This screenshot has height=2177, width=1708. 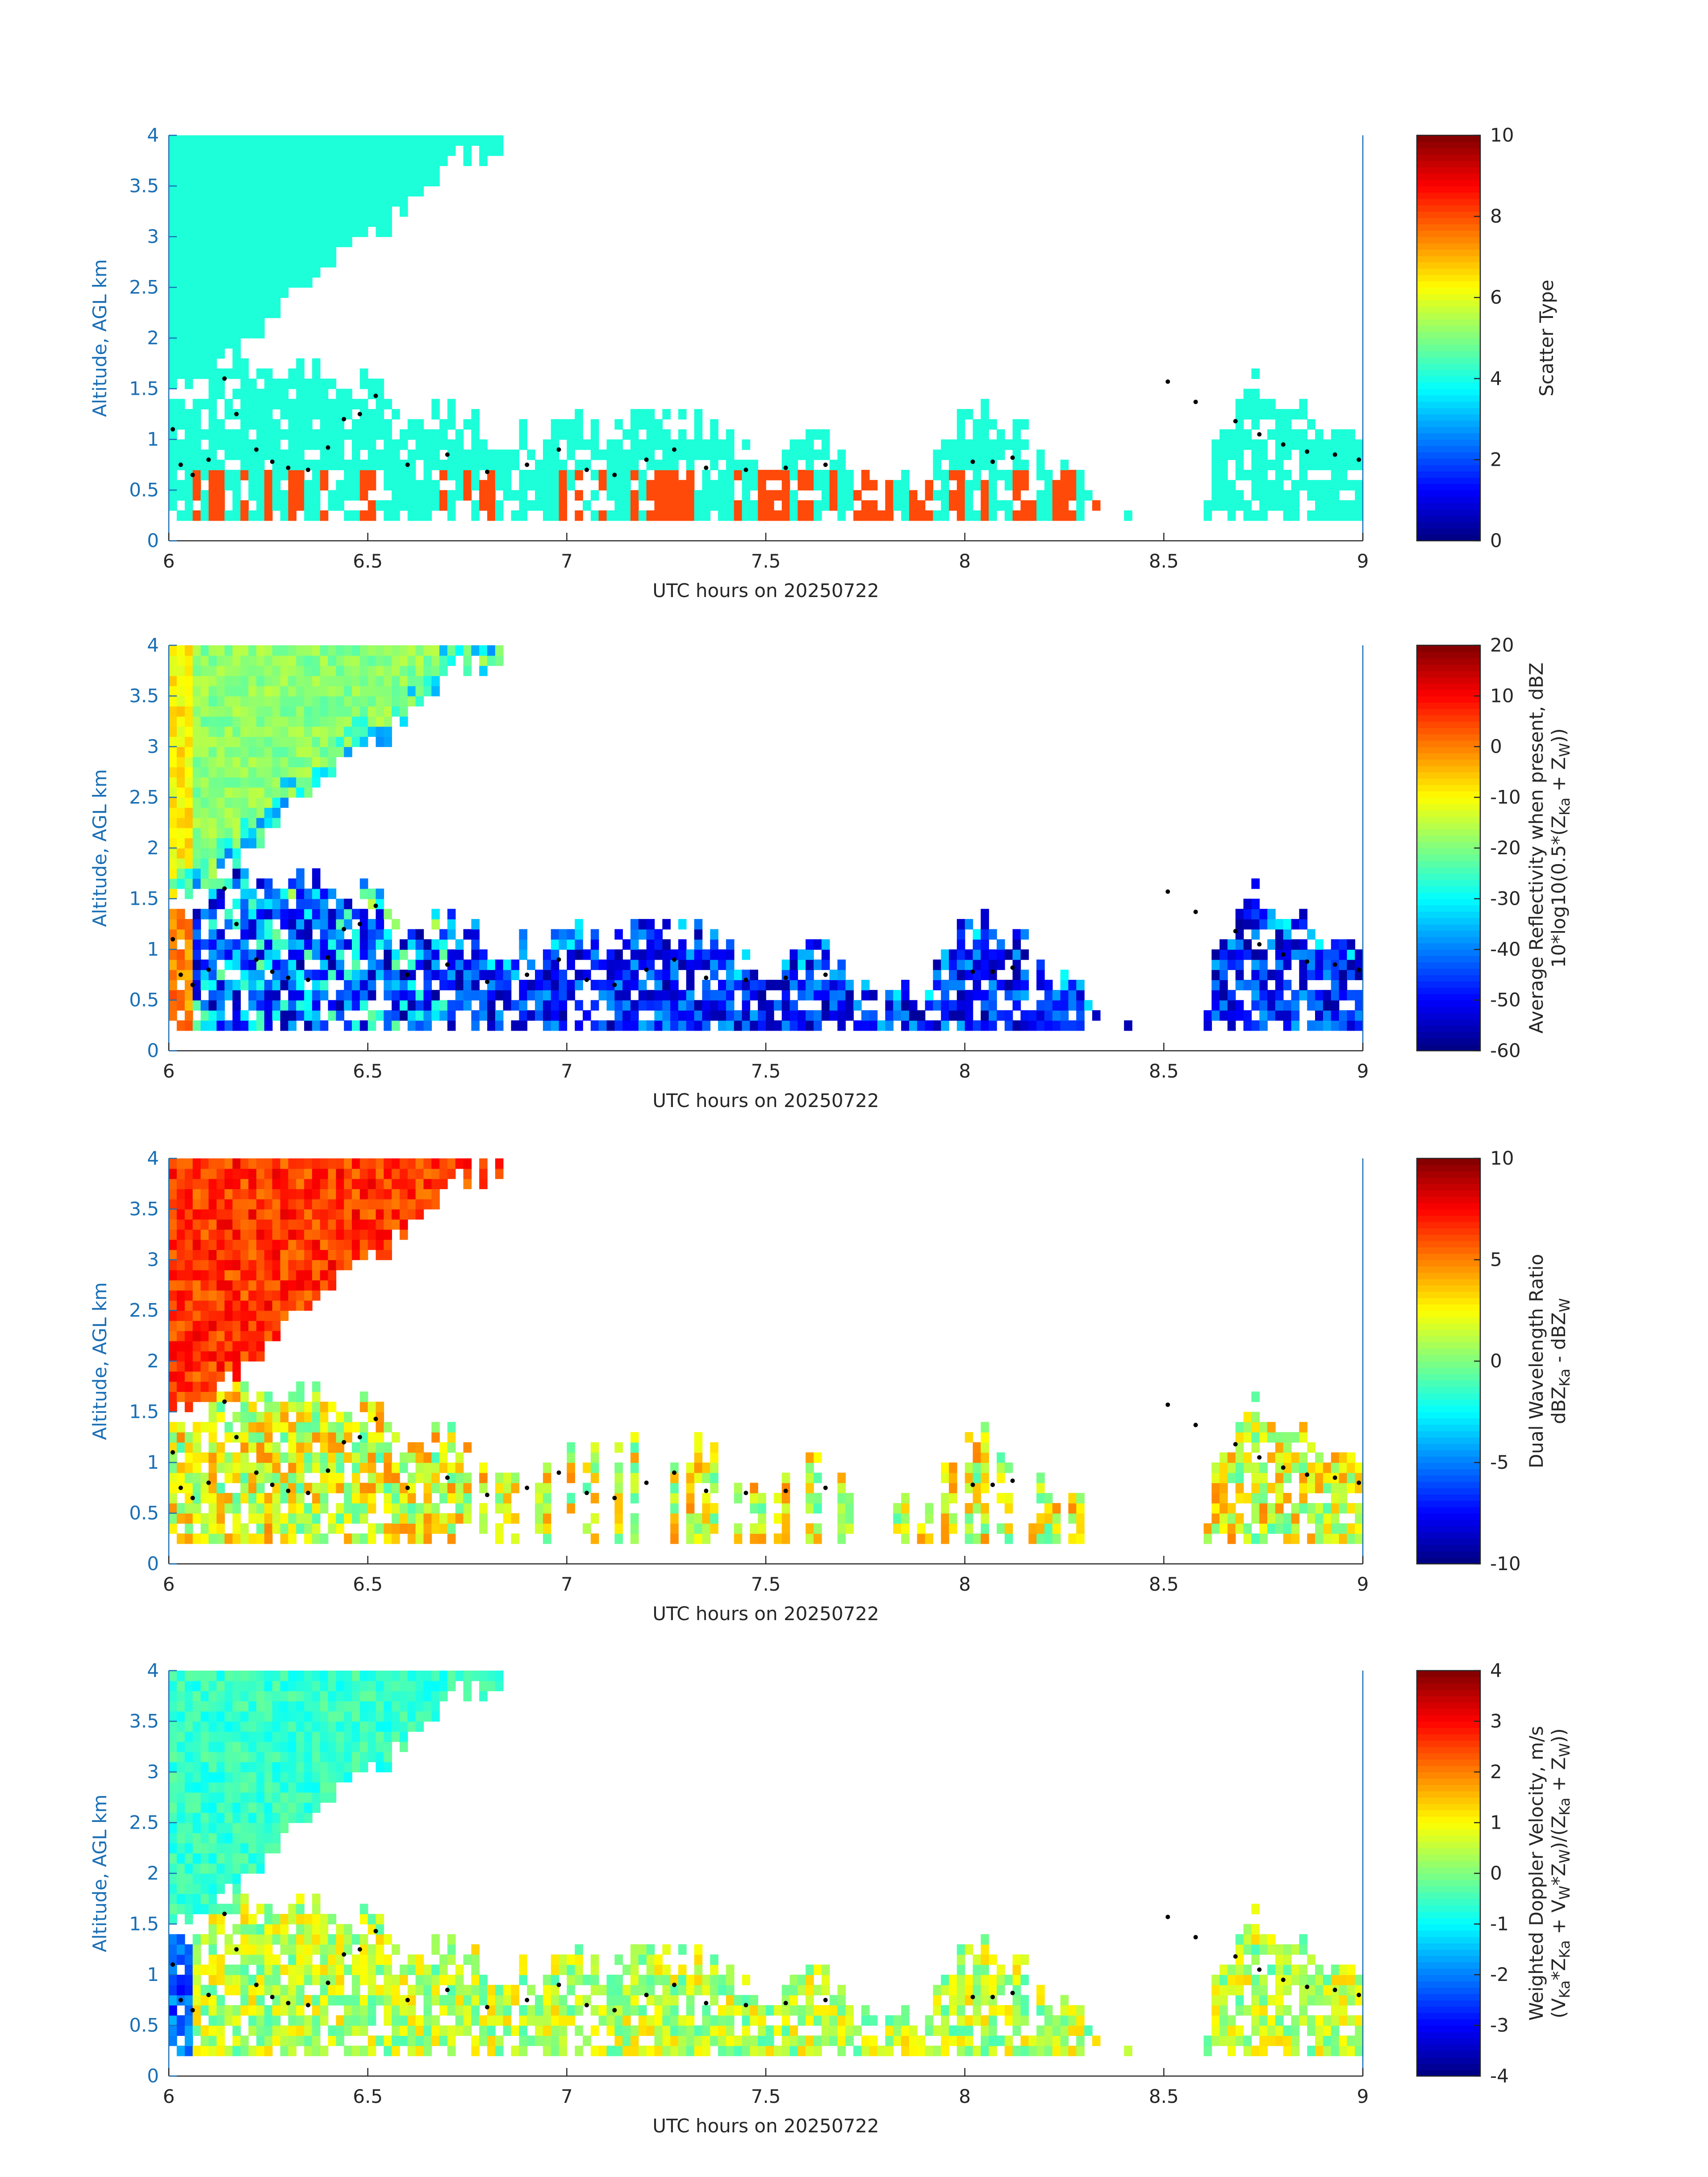 I want to click on lcl-marker, so click(x=1359, y=1482).